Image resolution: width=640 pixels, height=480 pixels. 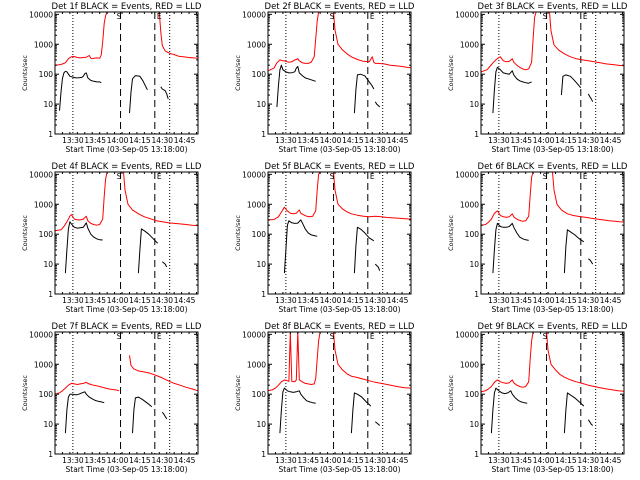 What do you see at coordinates (340, 7) in the screenshot?
I see `panel-title: Det 2f BLACK = Events, RED = LLD` at bounding box center [340, 7].